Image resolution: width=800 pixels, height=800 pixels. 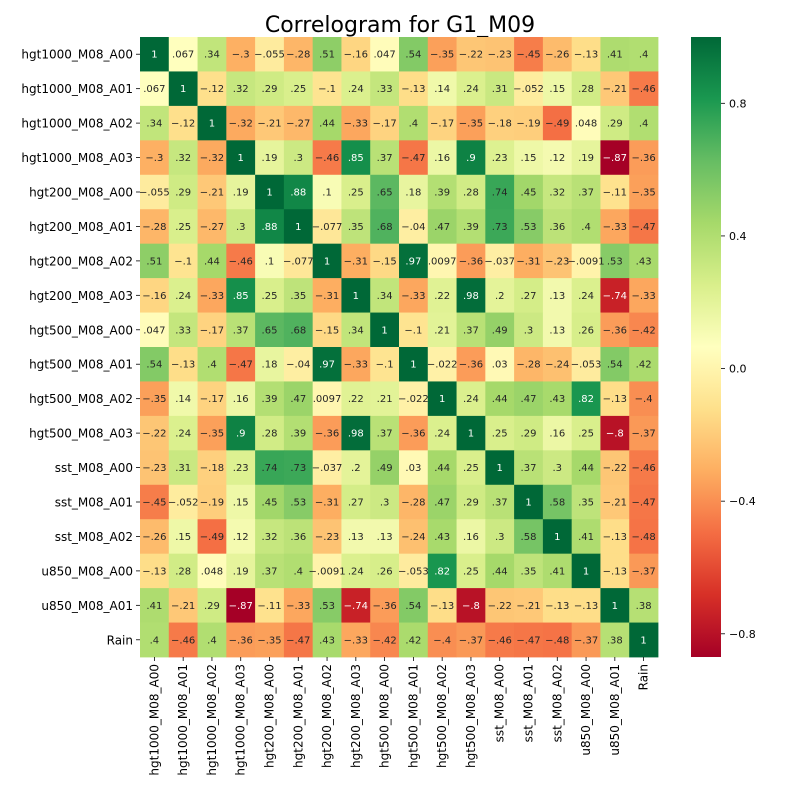 I want to click on cell-annotation: .21, so click(x=442, y=330).